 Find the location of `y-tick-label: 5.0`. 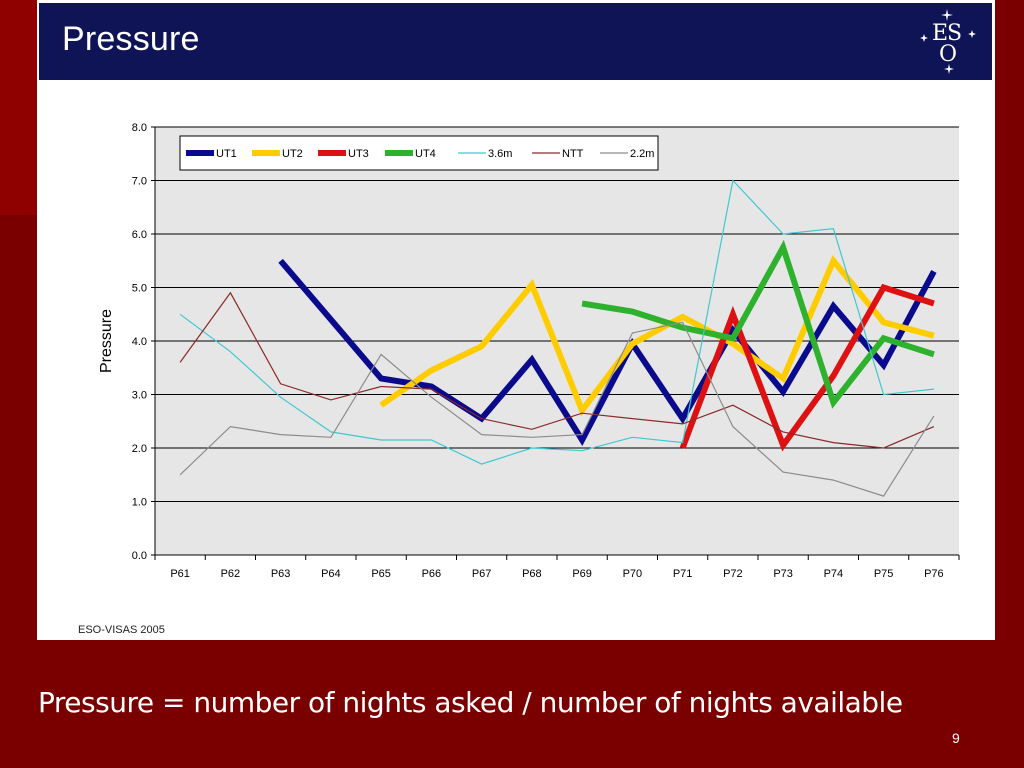

y-tick-label: 5.0 is located at coordinates (139, 289).